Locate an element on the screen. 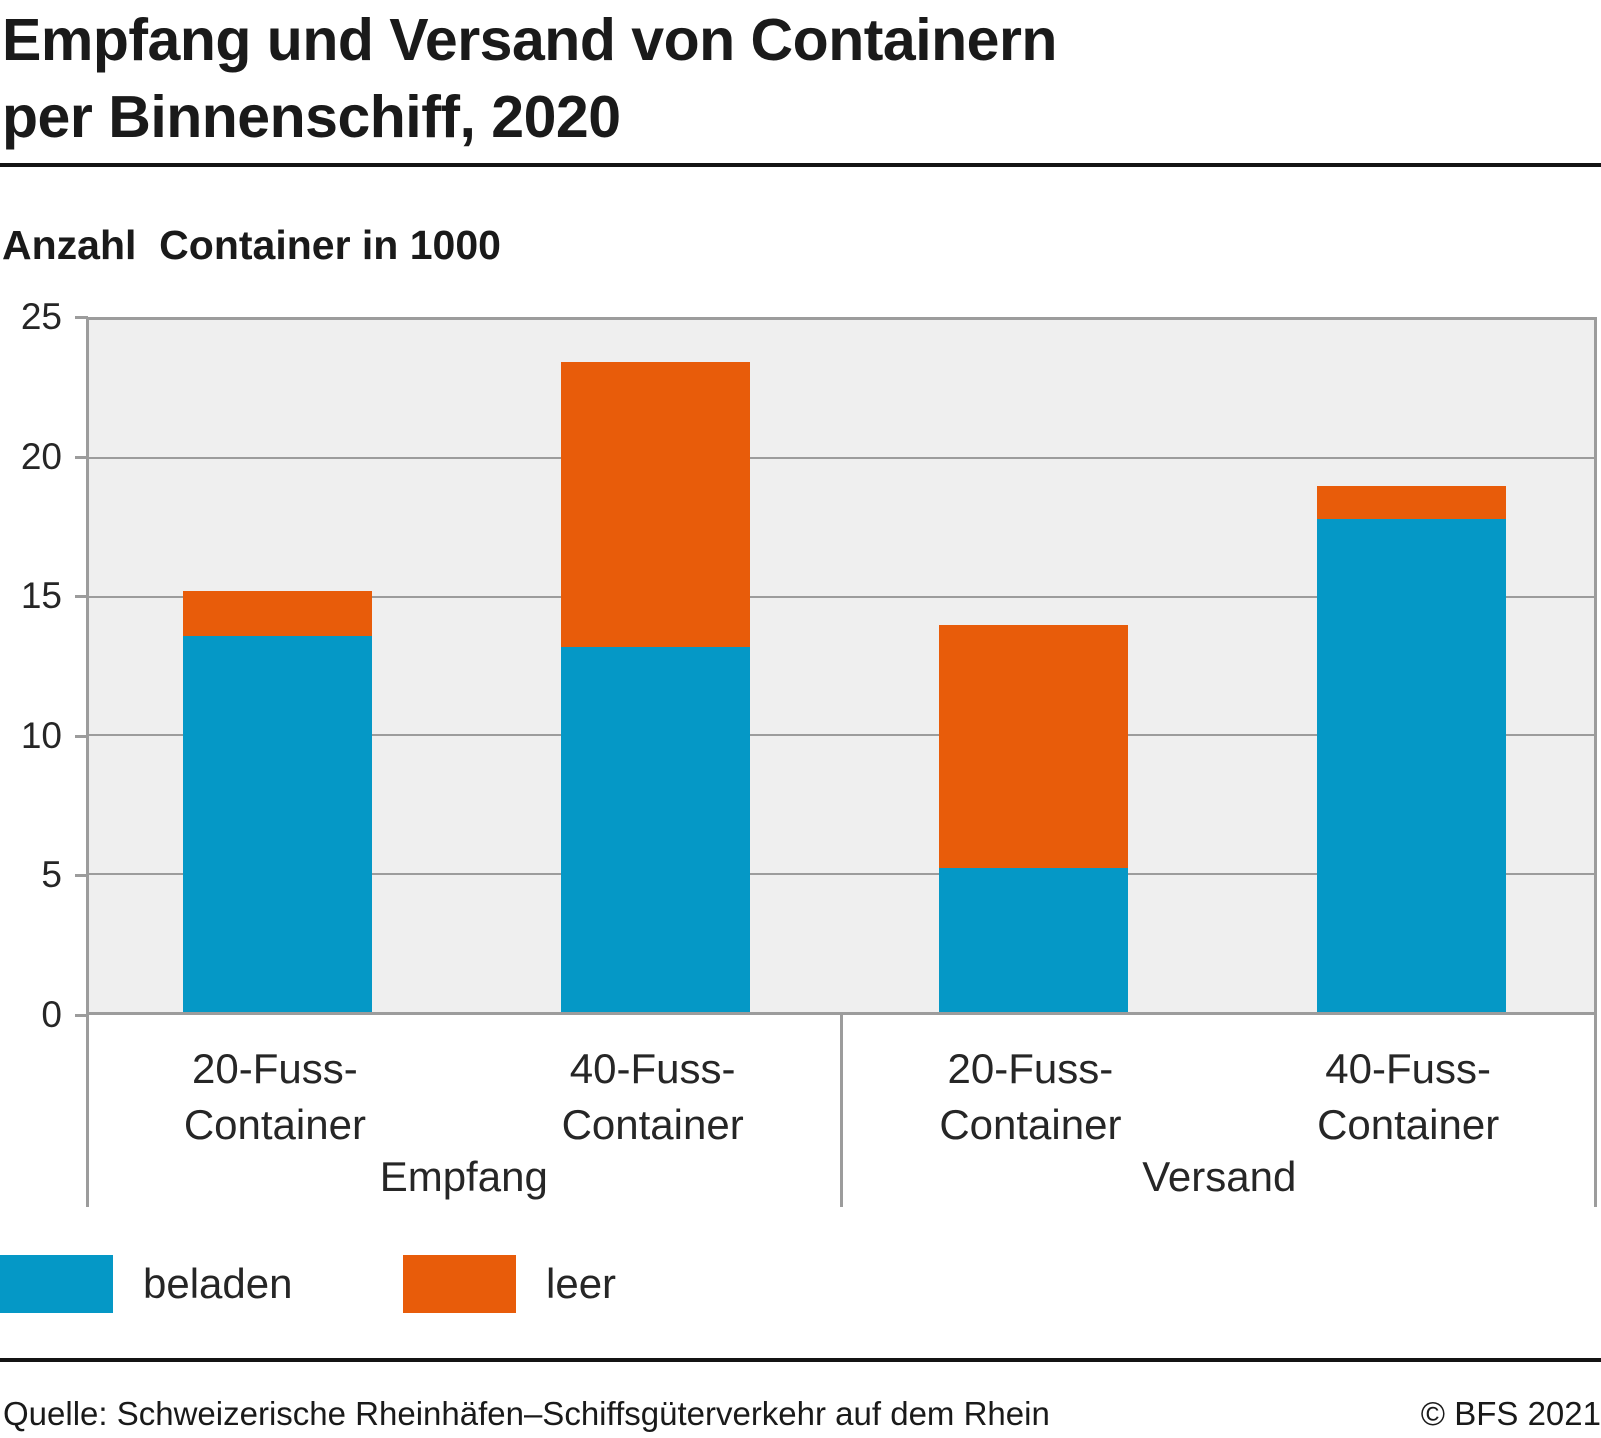  bar-versand-20fuss is located at coordinates (1033, 666).